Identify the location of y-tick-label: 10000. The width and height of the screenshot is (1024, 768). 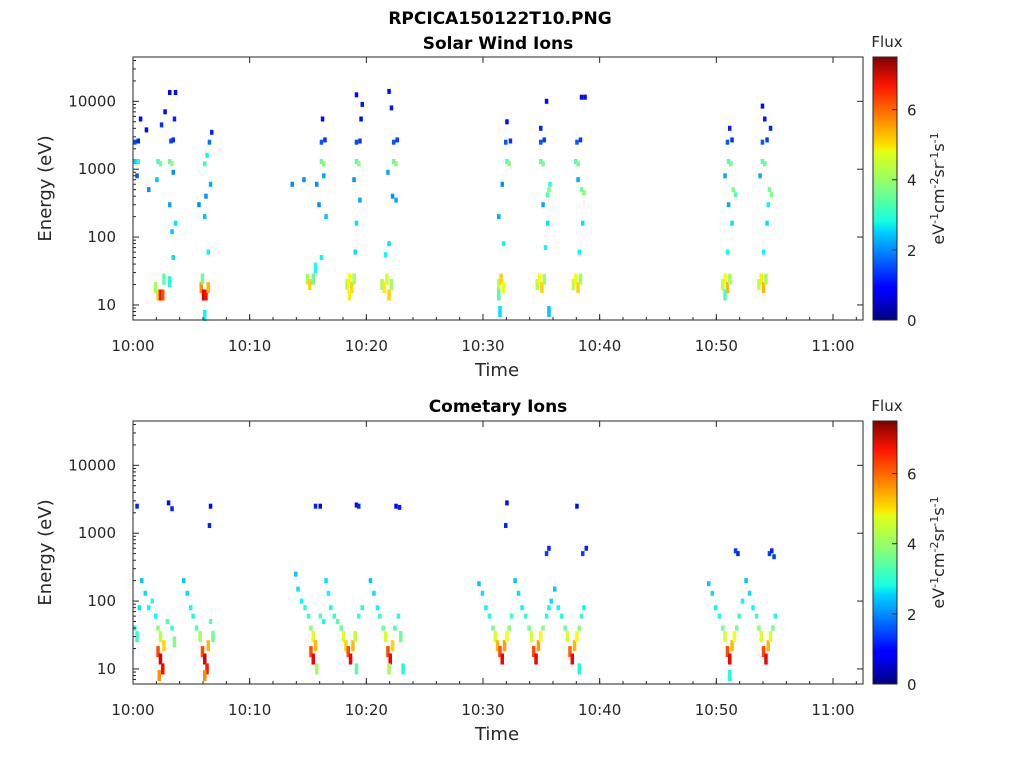
(92, 465).